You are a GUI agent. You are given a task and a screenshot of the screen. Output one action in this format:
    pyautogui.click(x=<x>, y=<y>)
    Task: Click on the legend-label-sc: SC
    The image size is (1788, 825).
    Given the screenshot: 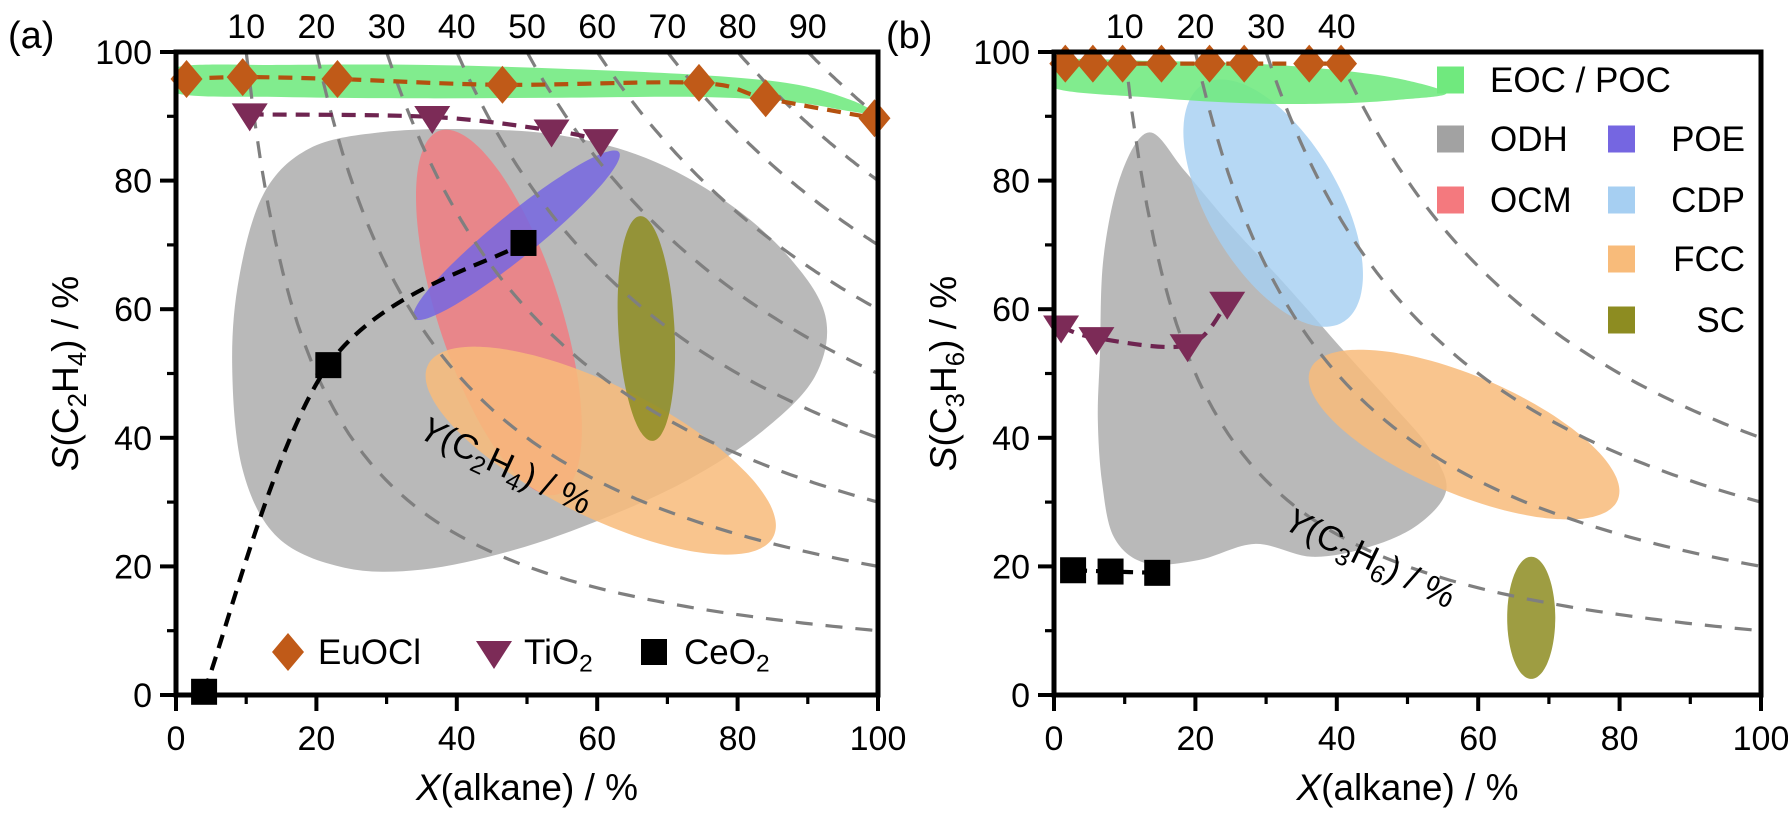 What is the action you would take?
    pyautogui.click(x=1720, y=320)
    